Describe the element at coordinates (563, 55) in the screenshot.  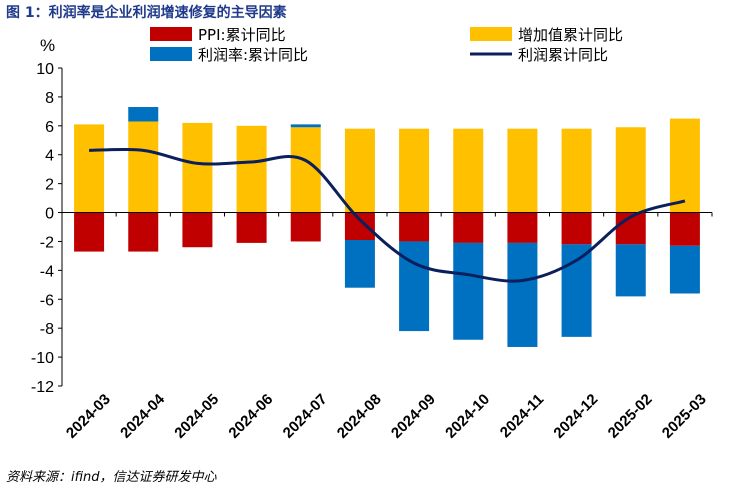
I see `legend-label-3: 利润累计同比` at that location.